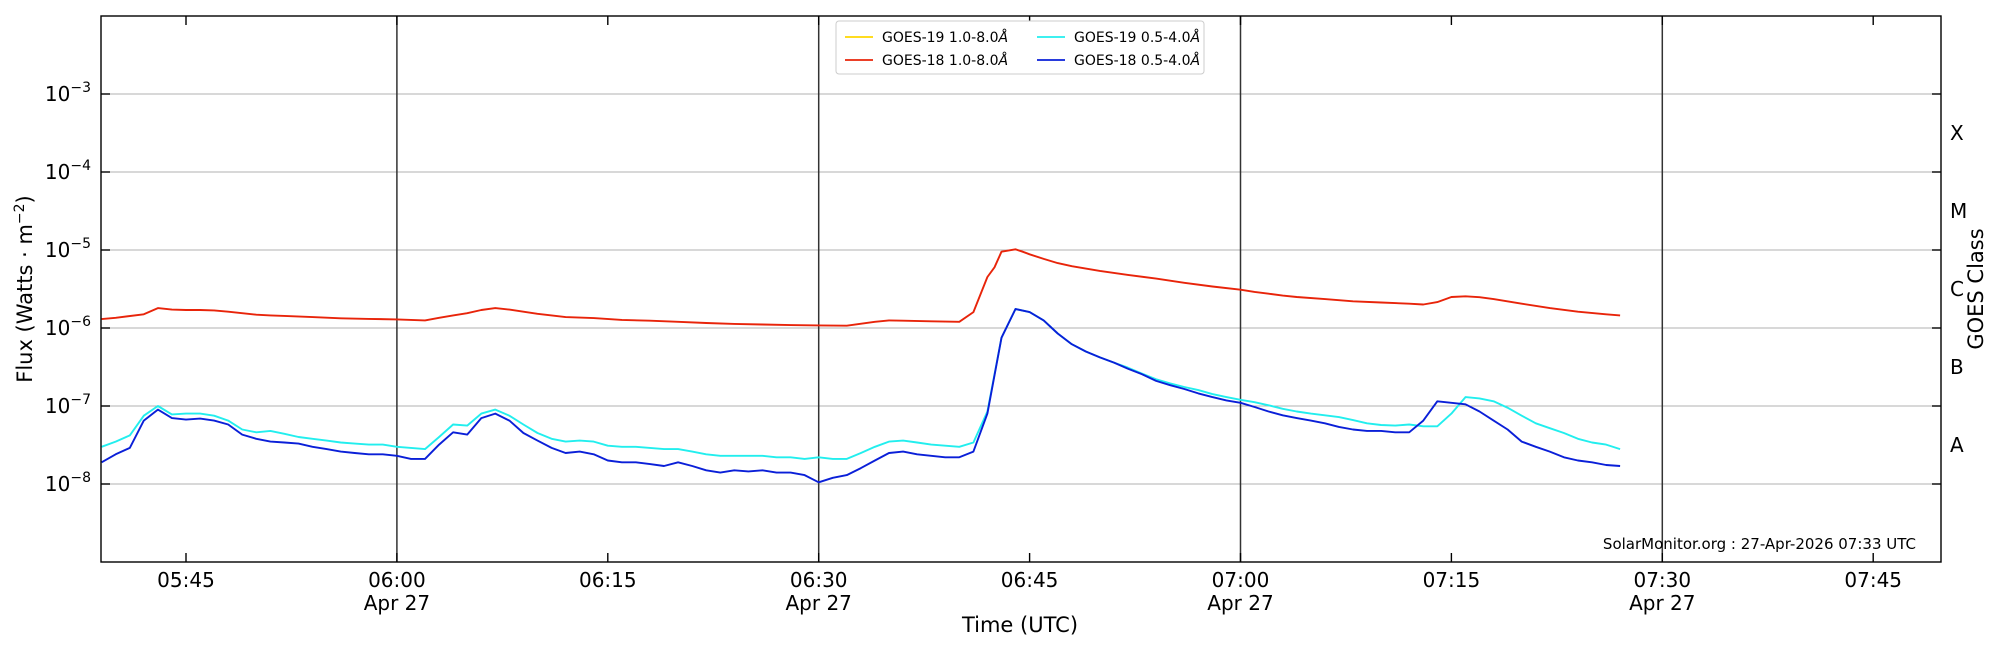 The image size is (2000, 650). Describe the element at coordinates (68, 171) in the screenshot. I see `y-tick-label: 10⁻⁴` at that location.